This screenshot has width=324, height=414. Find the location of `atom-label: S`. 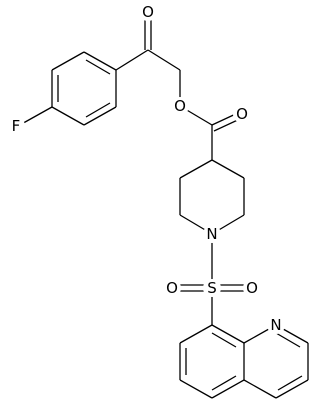

atom-label: S is located at coordinates (212, 288).